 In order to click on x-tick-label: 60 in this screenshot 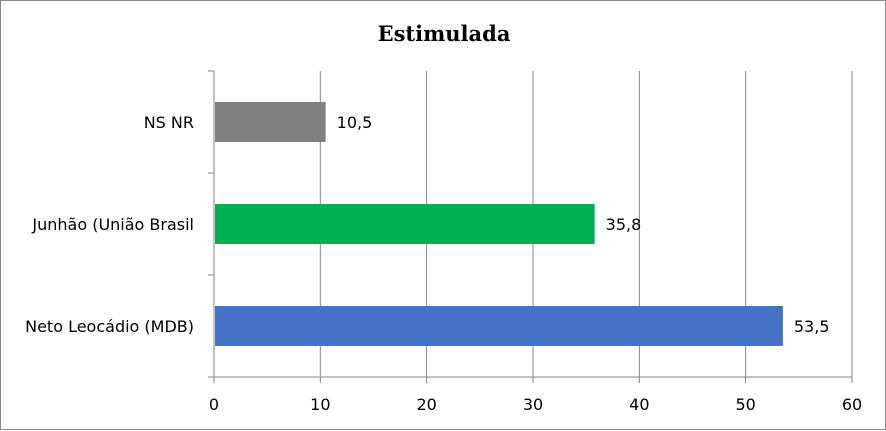, I will do `click(852, 404)`.